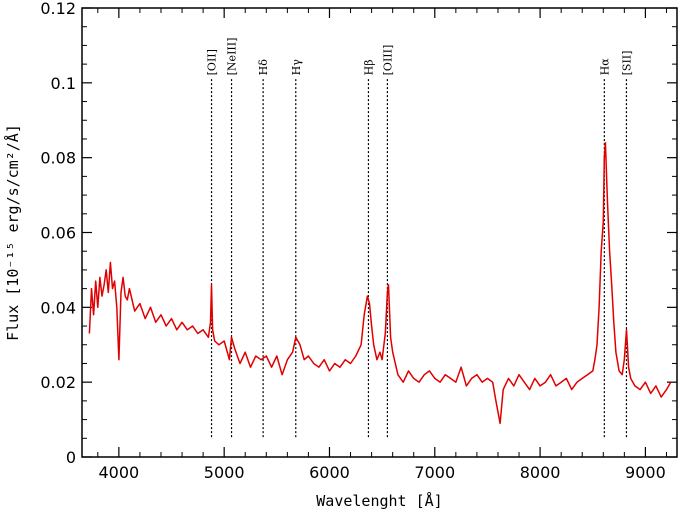 The height and width of the screenshot is (514, 686). Describe the element at coordinates (12, 232) in the screenshot. I see `y-axis-label: Flux [10⁻¹⁵ erg/s/cm²/Å]` at that location.